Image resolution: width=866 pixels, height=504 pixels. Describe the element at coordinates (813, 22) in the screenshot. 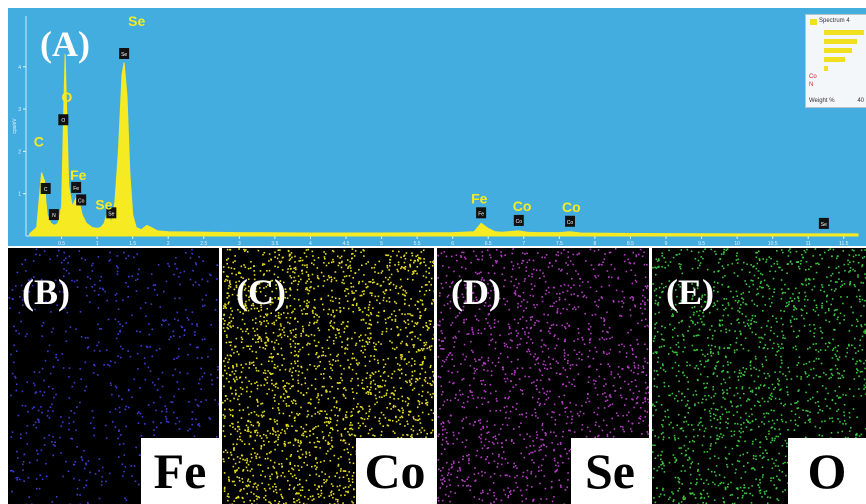

I see `inset-legend-swatch` at that location.